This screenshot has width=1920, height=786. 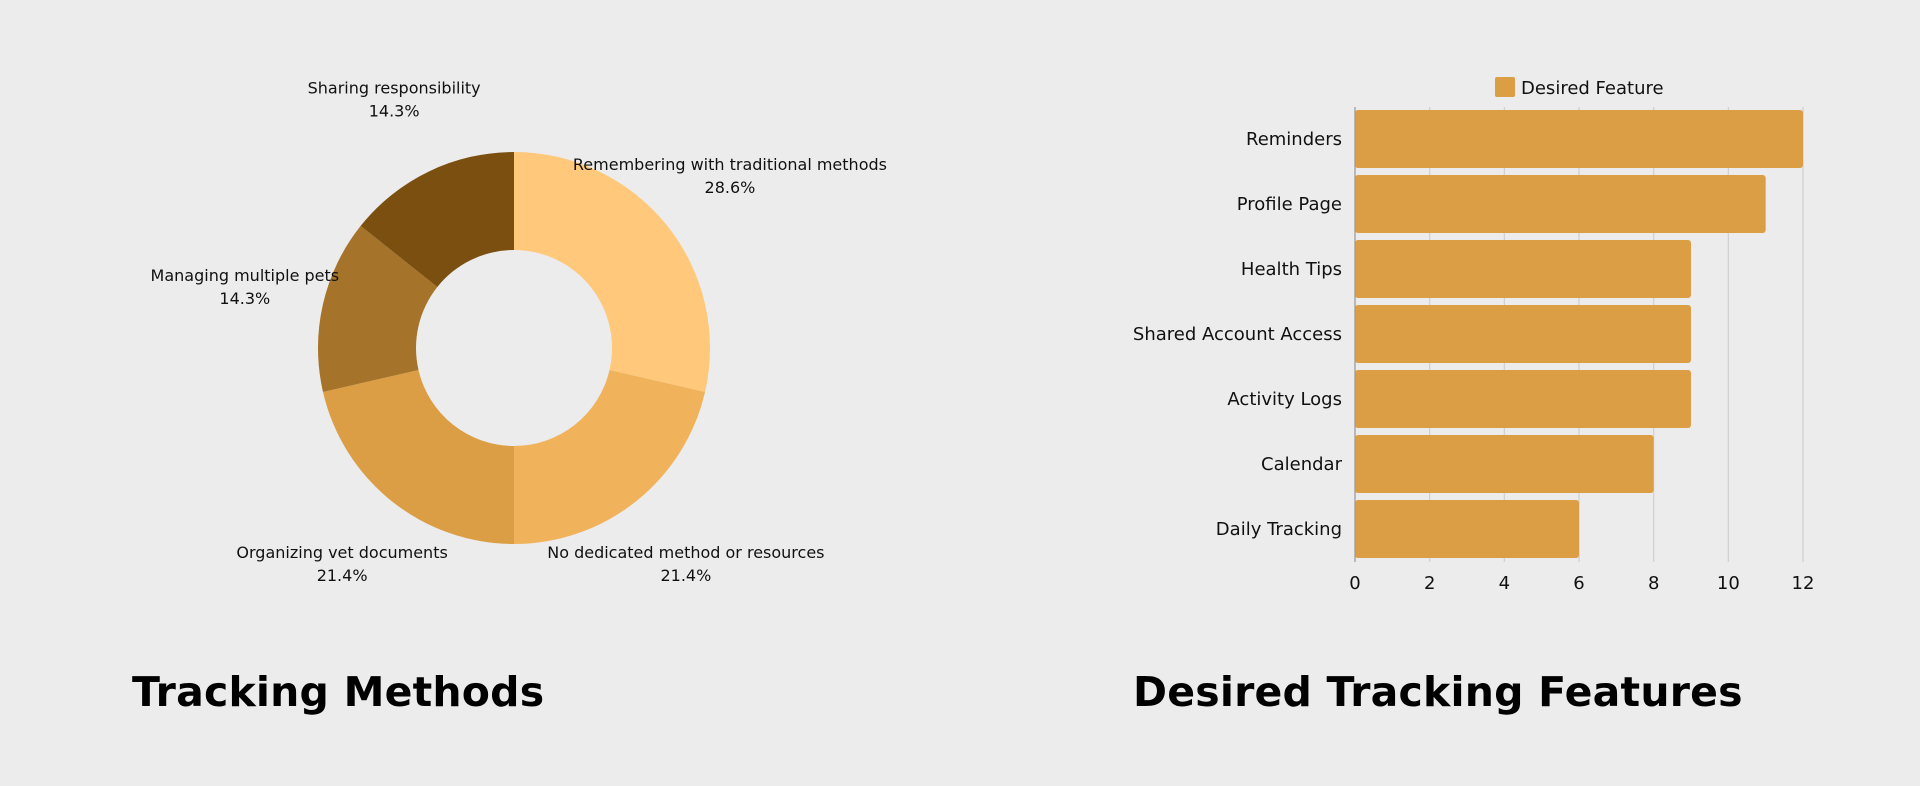 I want to click on x-tick-label: 12, so click(x=1803, y=583).